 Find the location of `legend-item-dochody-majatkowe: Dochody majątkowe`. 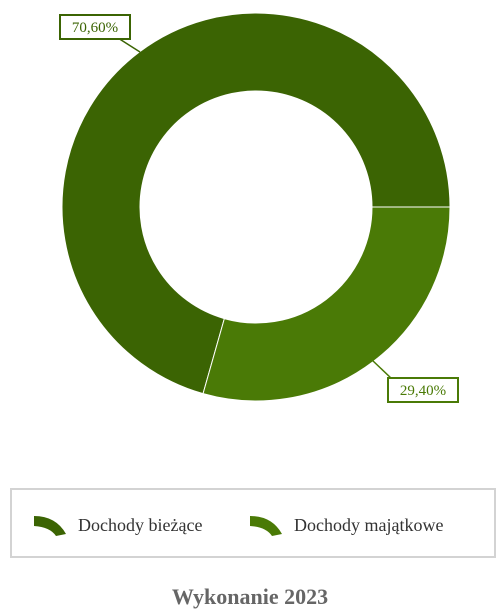

legend-item-dochody-majatkowe: Dochody majątkowe is located at coordinates (345, 525).